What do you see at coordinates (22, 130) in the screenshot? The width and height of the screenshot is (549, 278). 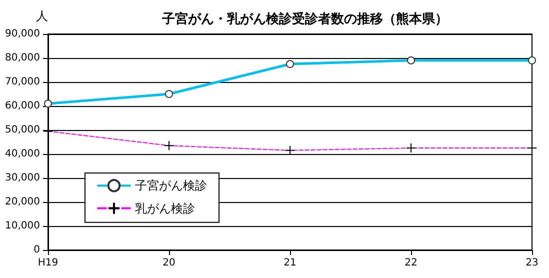 I see `y-tick-label: 50,000` at bounding box center [22, 130].